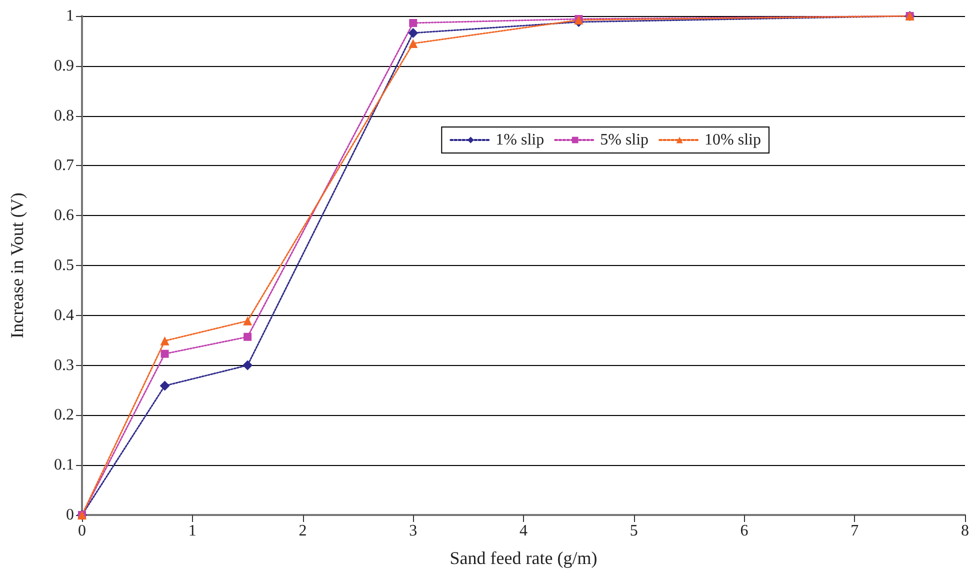 This screenshot has height=579, width=979. Describe the element at coordinates (854, 531) in the screenshot. I see `x-tick-label: 7` at that location.